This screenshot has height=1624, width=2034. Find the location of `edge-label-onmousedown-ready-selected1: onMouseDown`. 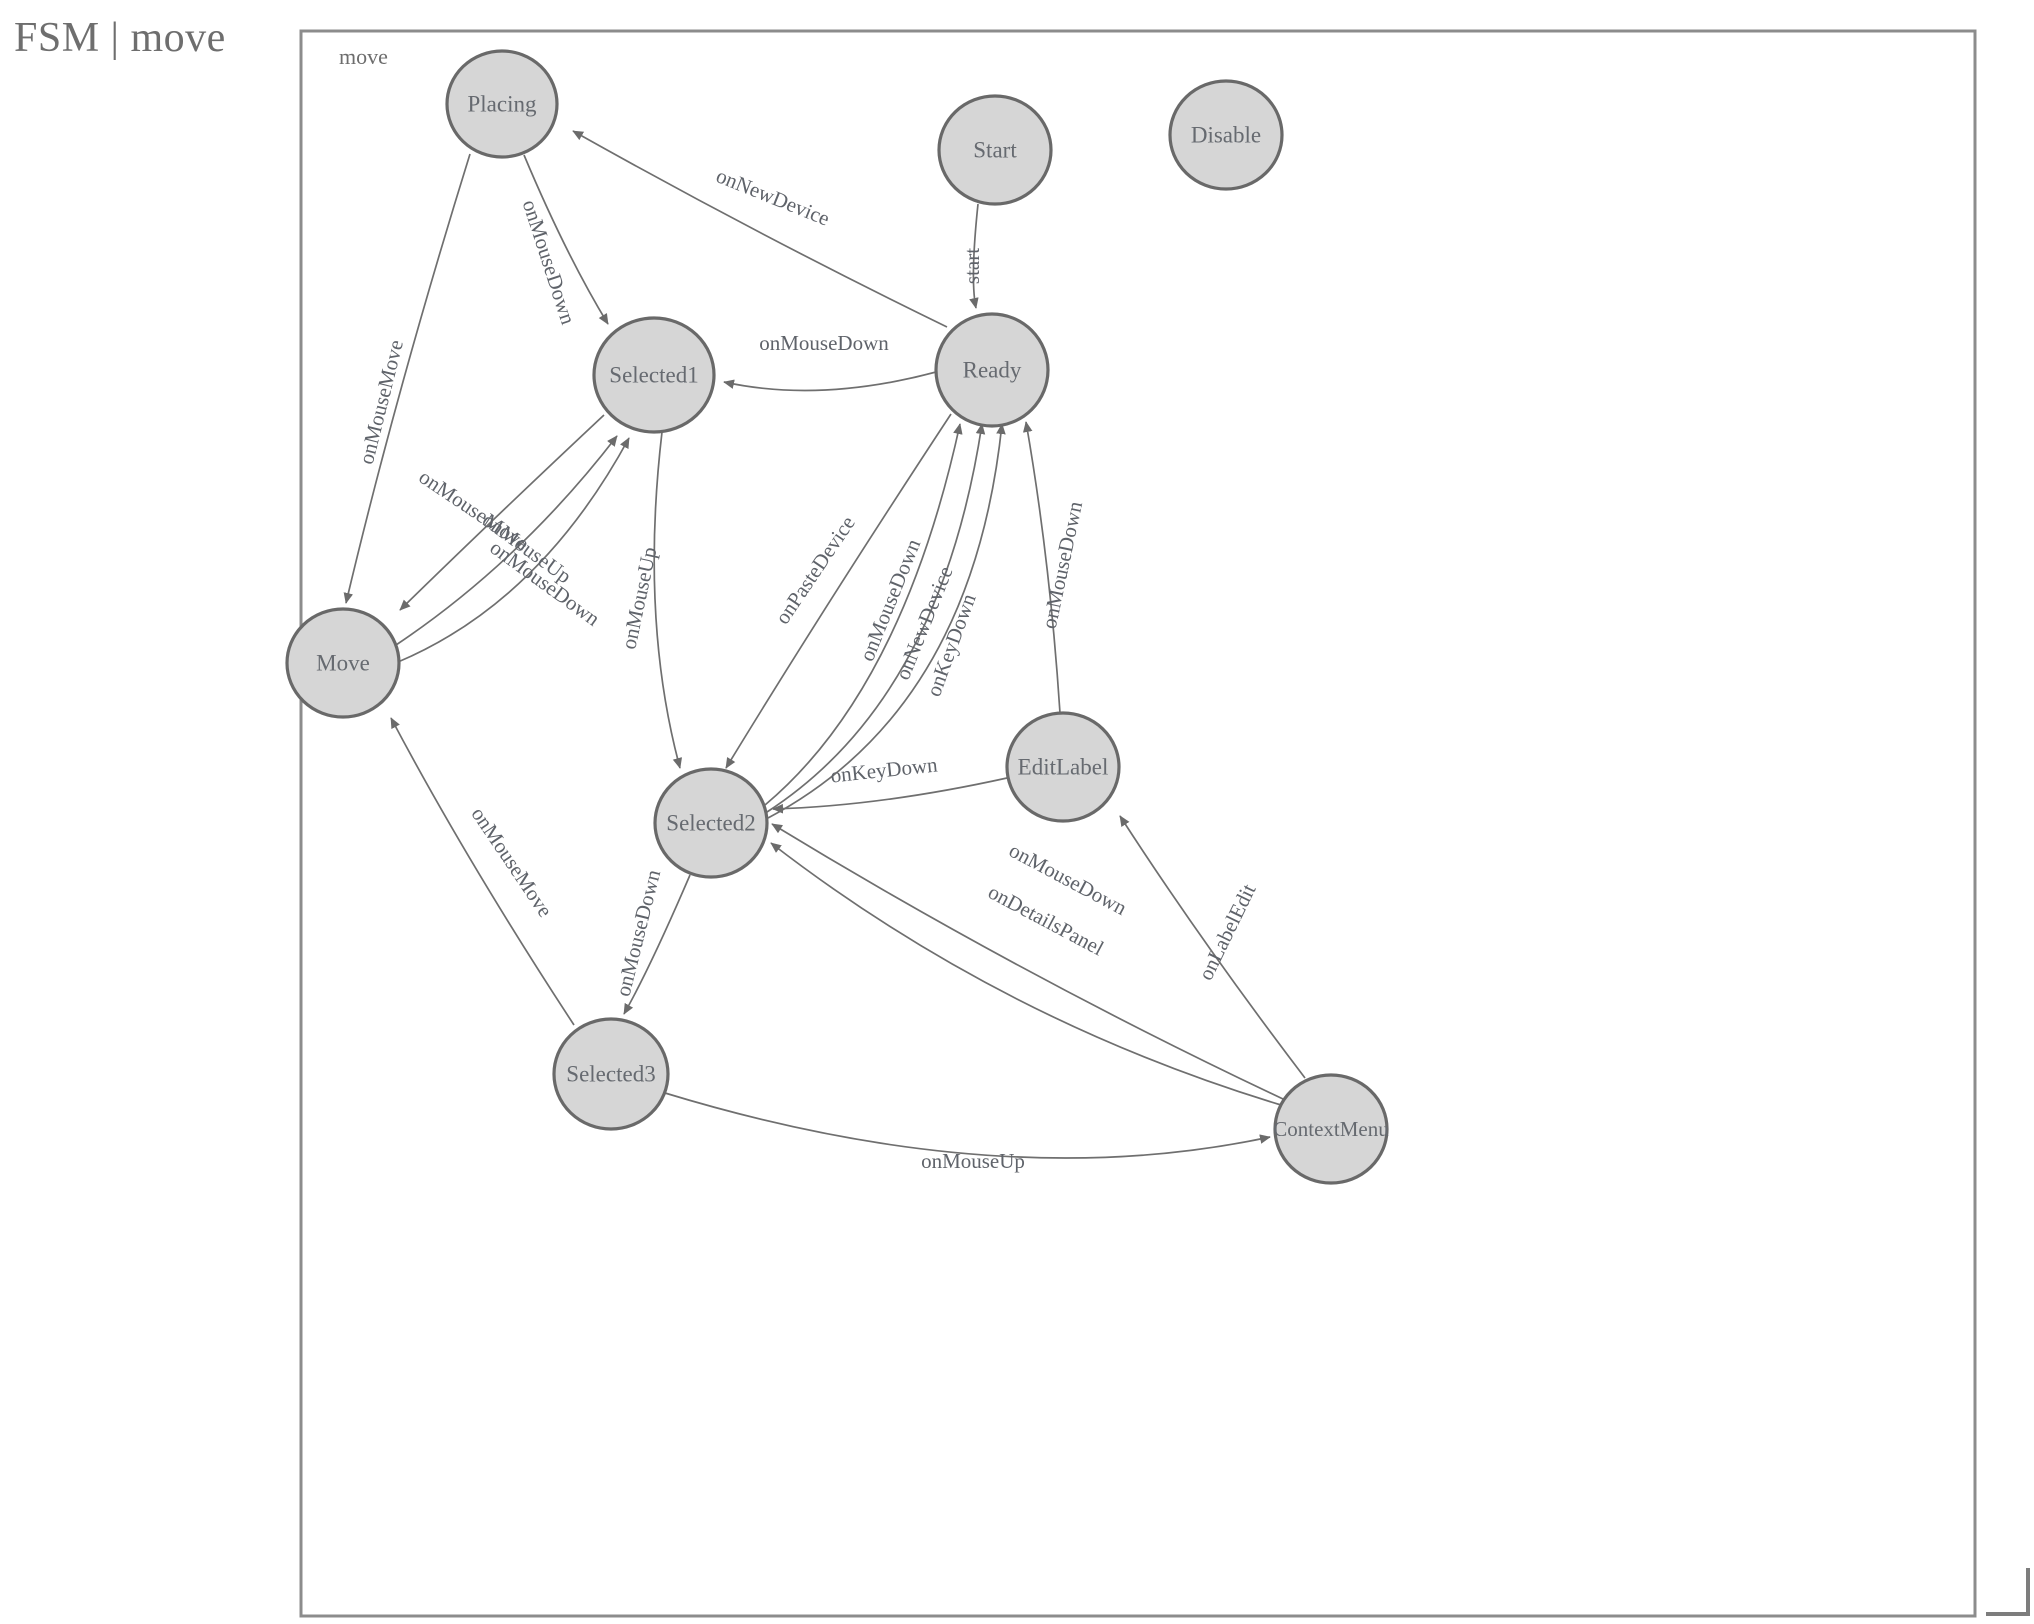

edge-label-onmousedown-ready-selected1: onMouseDown is located at coordinates (824, 343).